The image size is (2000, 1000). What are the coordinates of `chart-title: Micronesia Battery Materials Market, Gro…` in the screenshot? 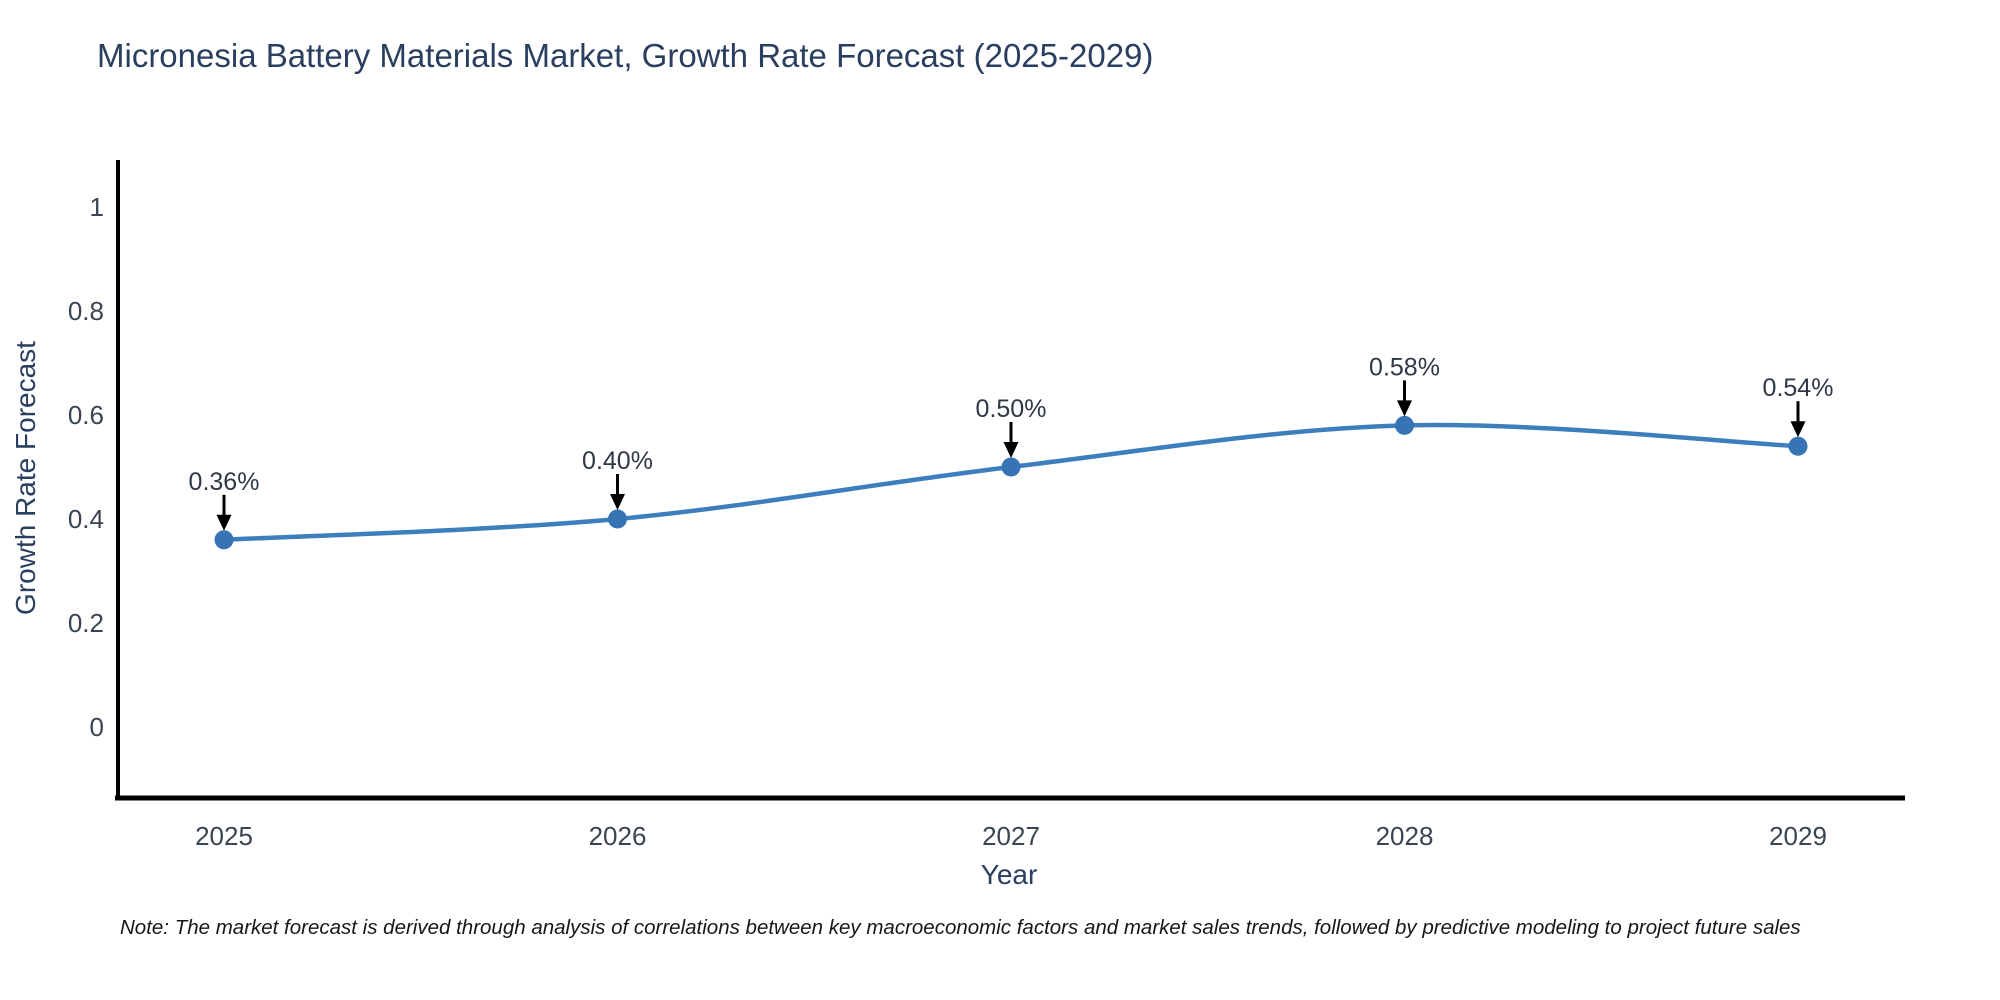 It's located at (625, 55).